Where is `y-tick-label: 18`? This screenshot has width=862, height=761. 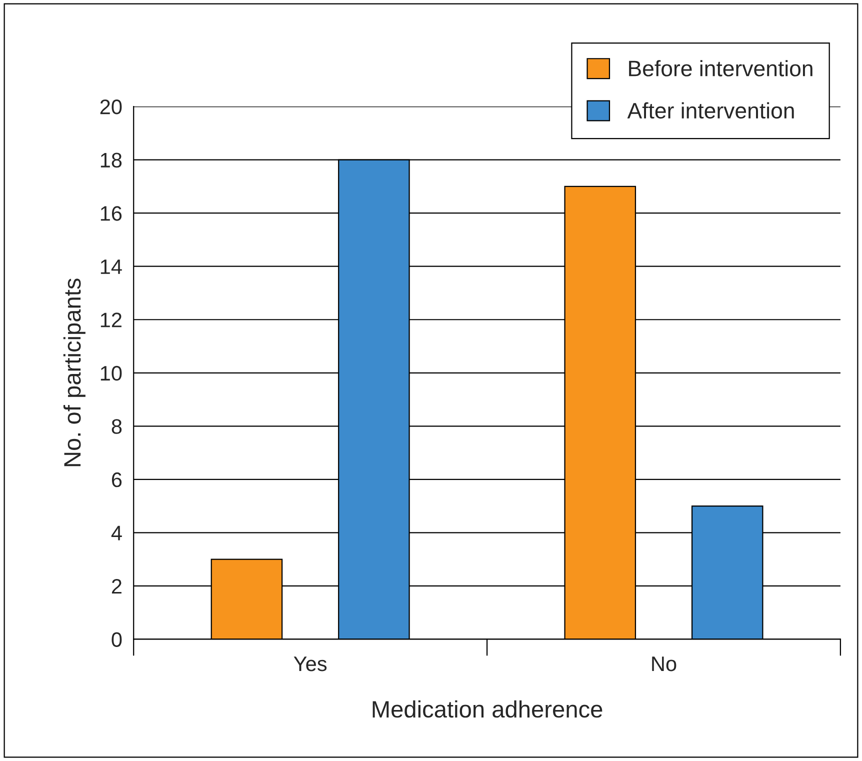 y-tick-label: 18 is located at coordinates (111, 160).